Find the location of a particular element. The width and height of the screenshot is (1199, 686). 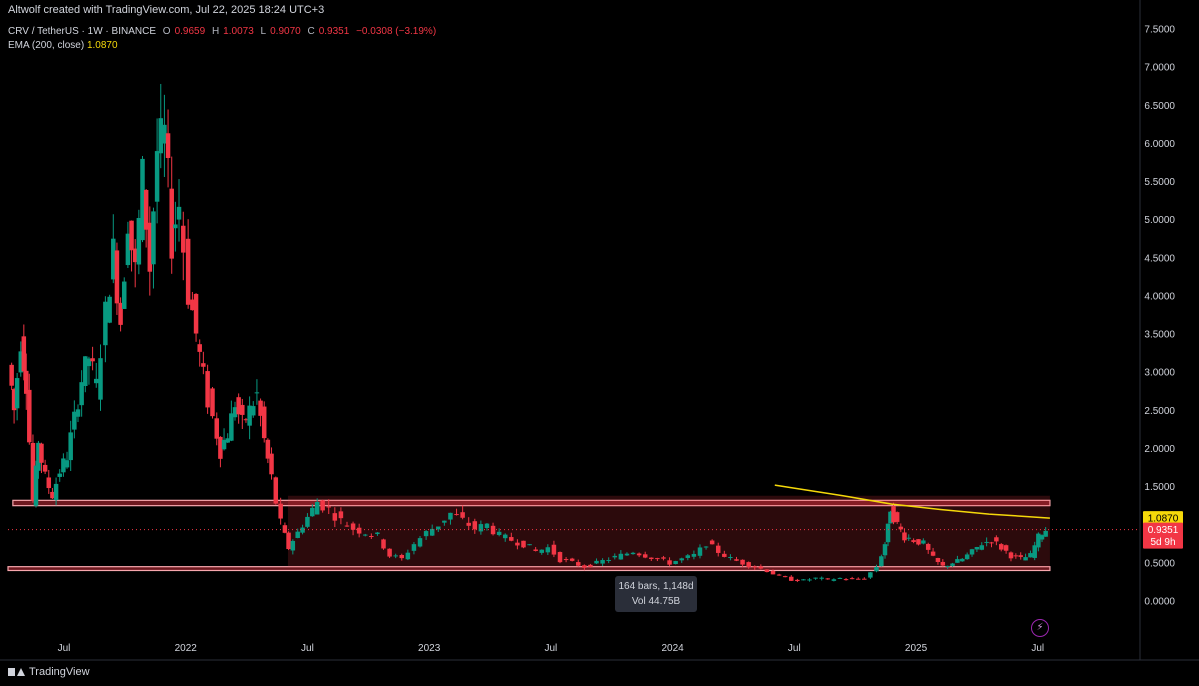

y-tick-label: 2.5000 is located at coordinates (1159, 411).